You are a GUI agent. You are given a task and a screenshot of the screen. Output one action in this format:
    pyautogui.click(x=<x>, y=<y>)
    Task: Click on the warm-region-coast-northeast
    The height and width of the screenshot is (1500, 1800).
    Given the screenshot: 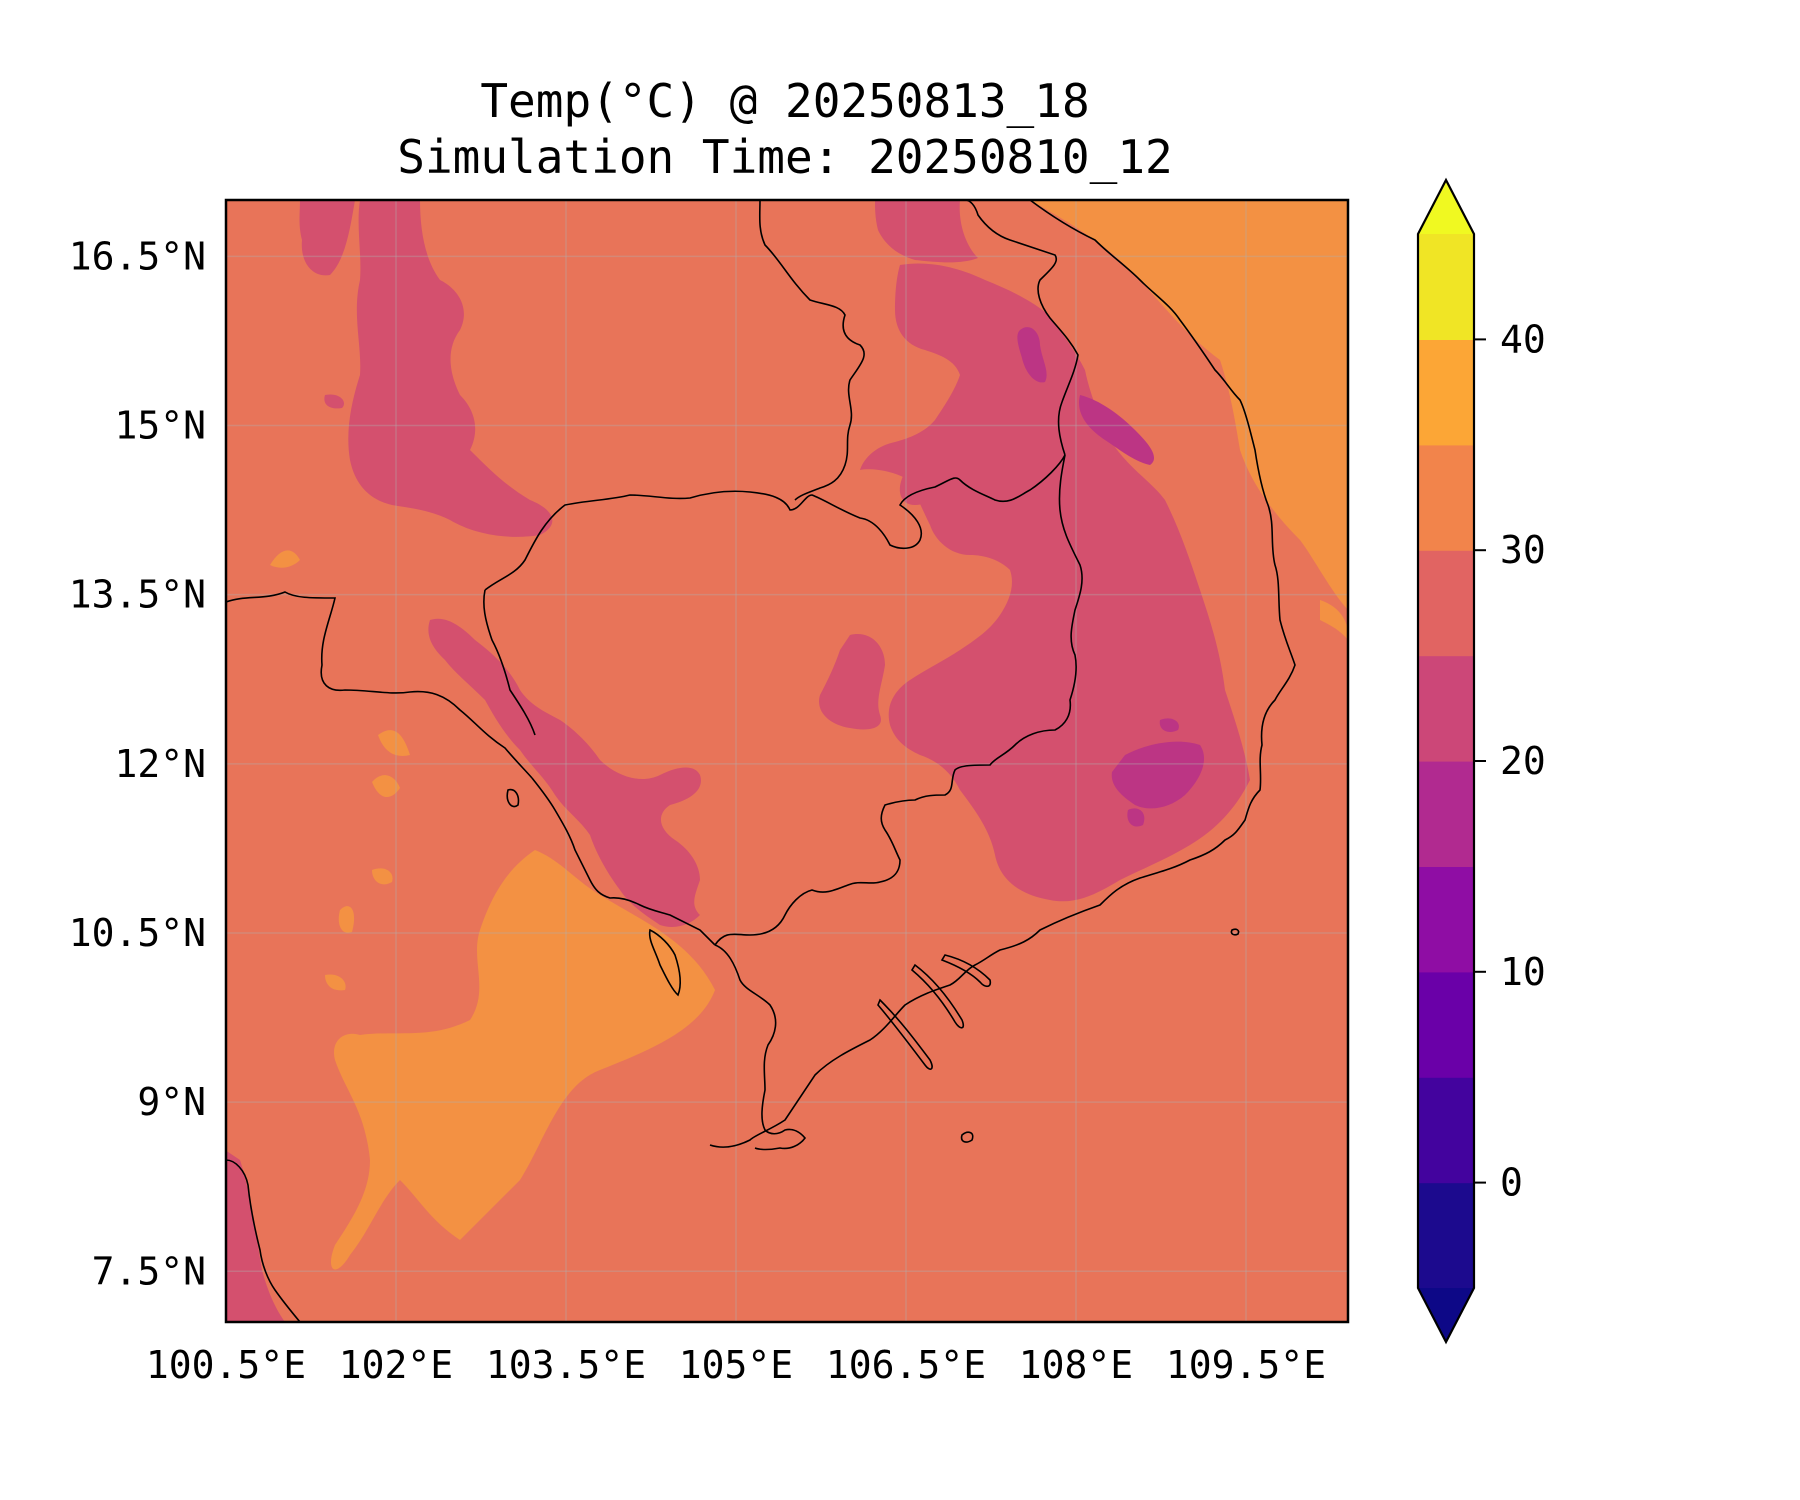 What is the action you would take?
    pyautogui.click(x=1189, y=405)
    